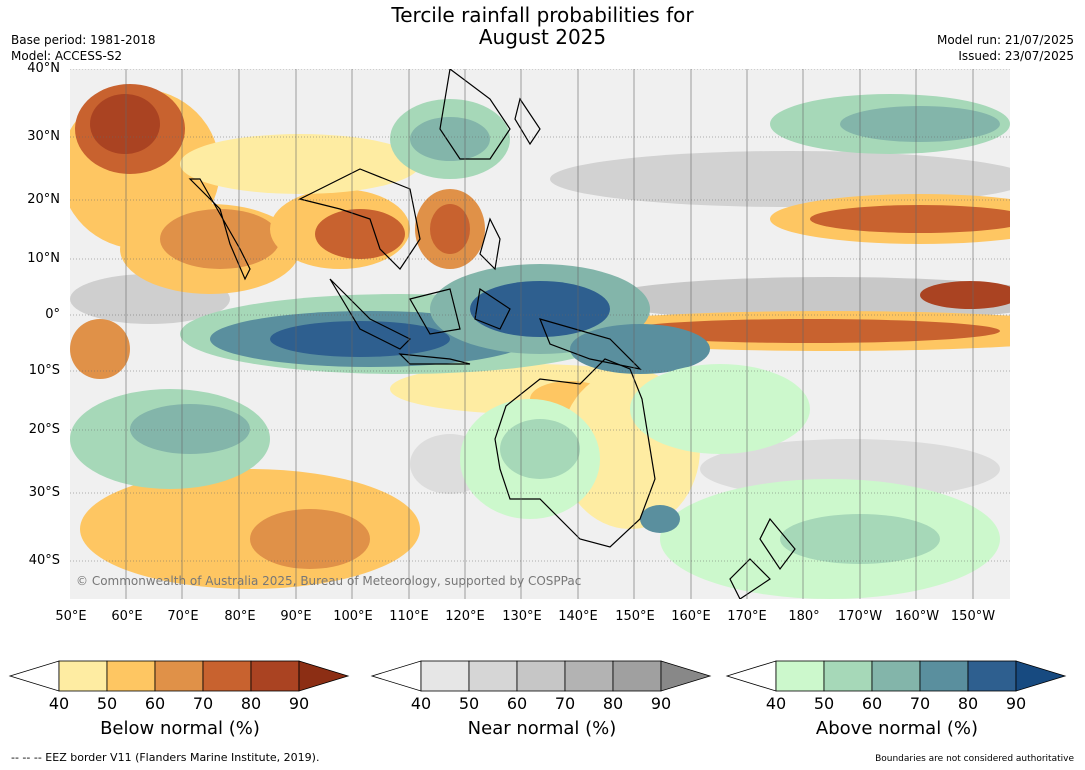 Image resolution: width=1085 pixels, height=770 pixels. I want to click on lat-label: 10°S, so click(44, 370).